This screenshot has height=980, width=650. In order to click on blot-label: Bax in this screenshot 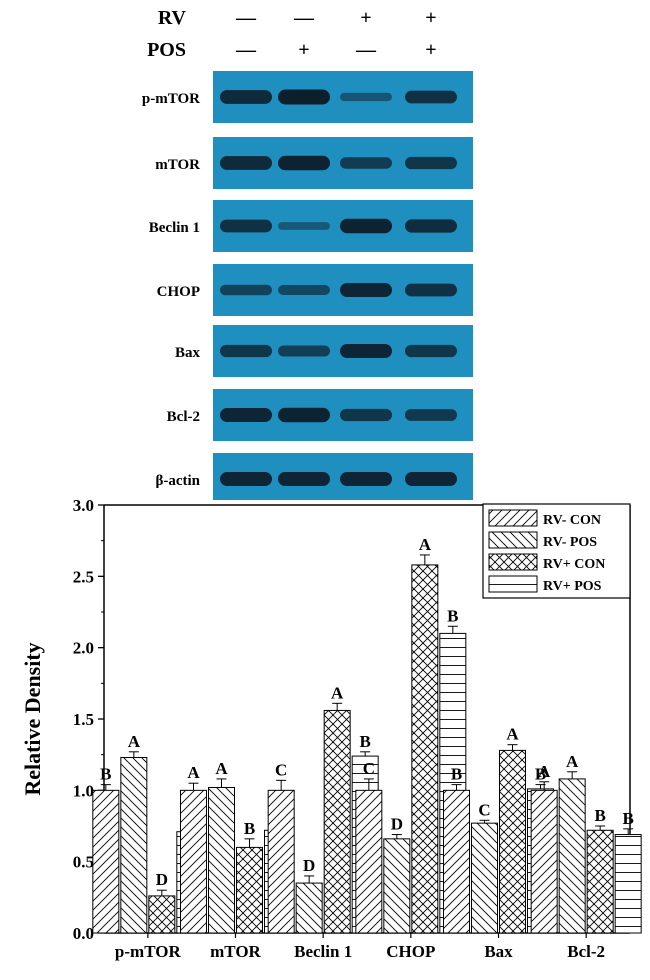, I will do `click(188, 353)`.